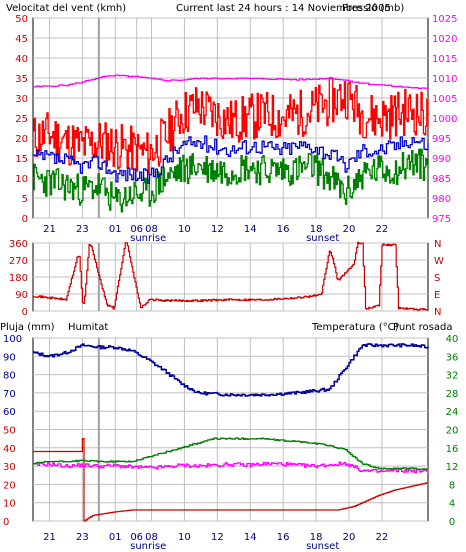  I want to click on temperature-title: Temperatura (°C), so click(355, 327).